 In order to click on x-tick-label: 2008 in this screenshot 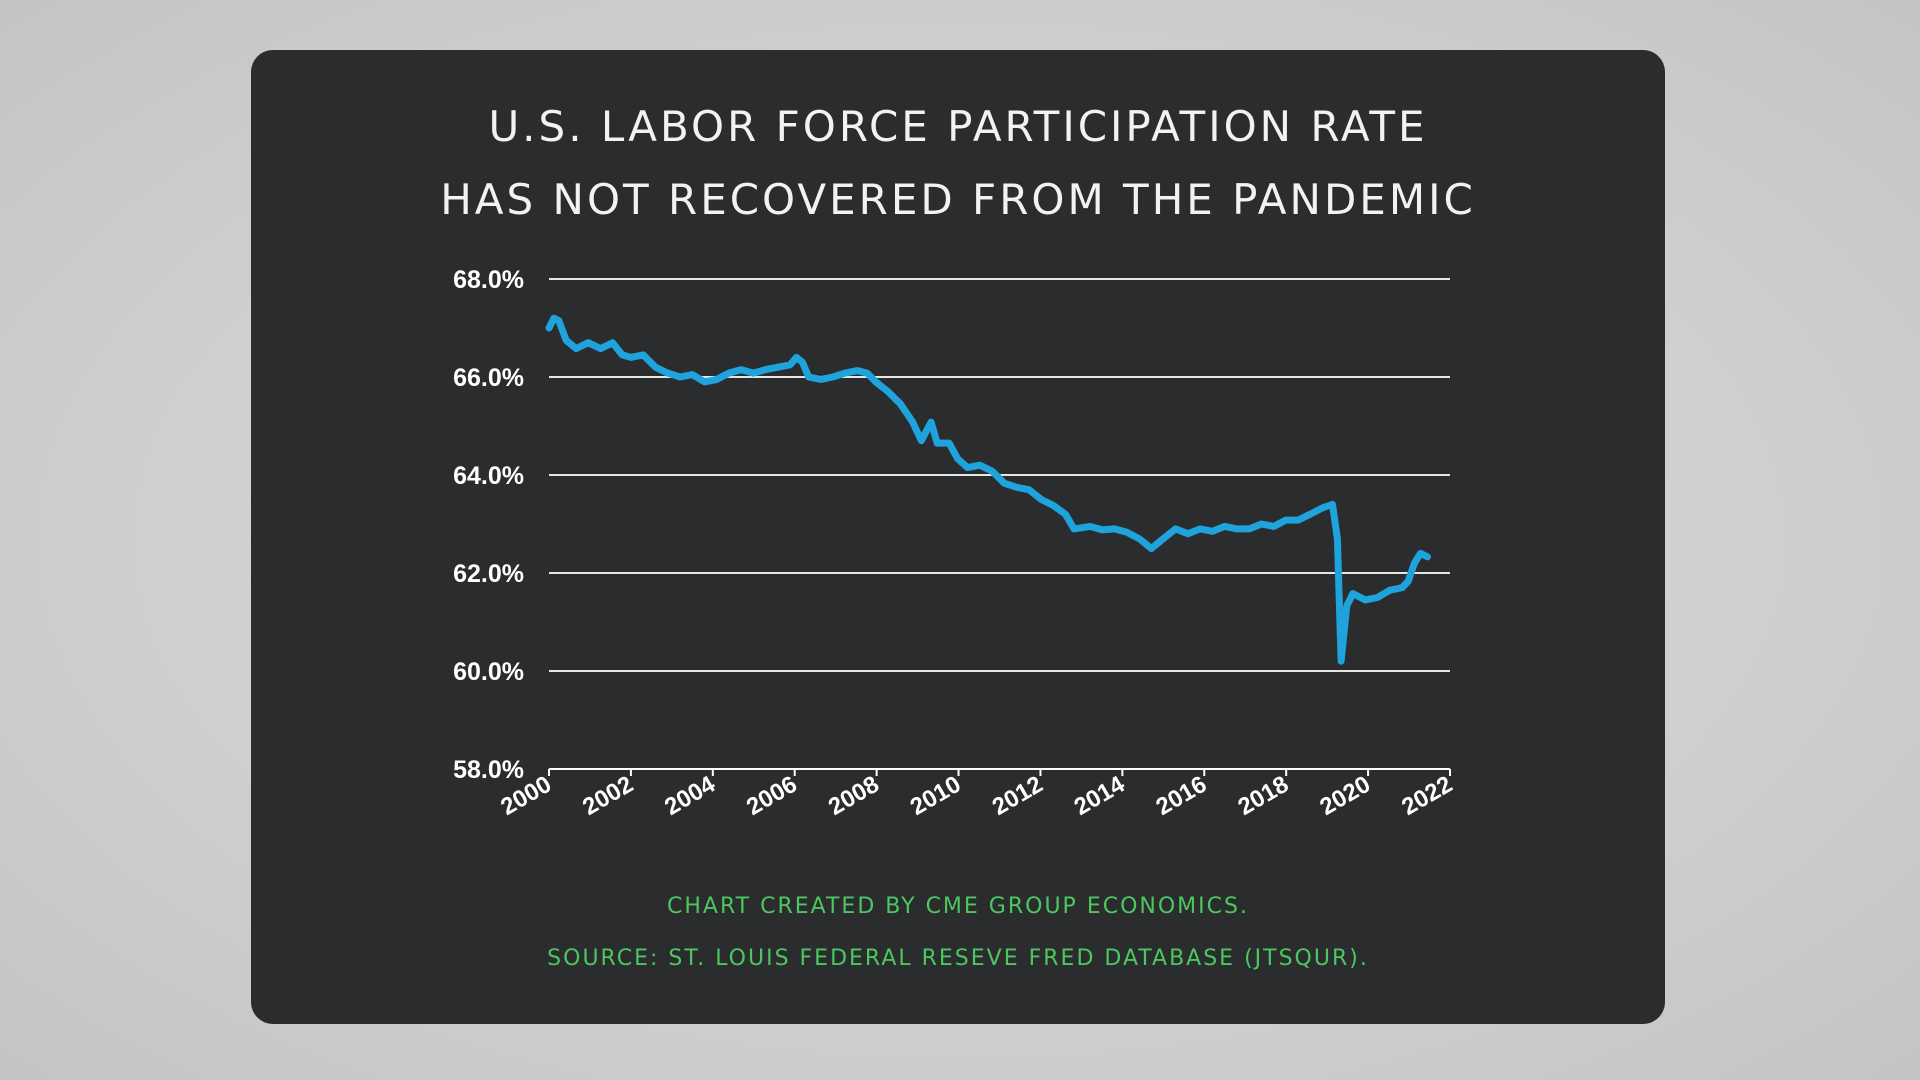, I will do `click(854, 796)`.